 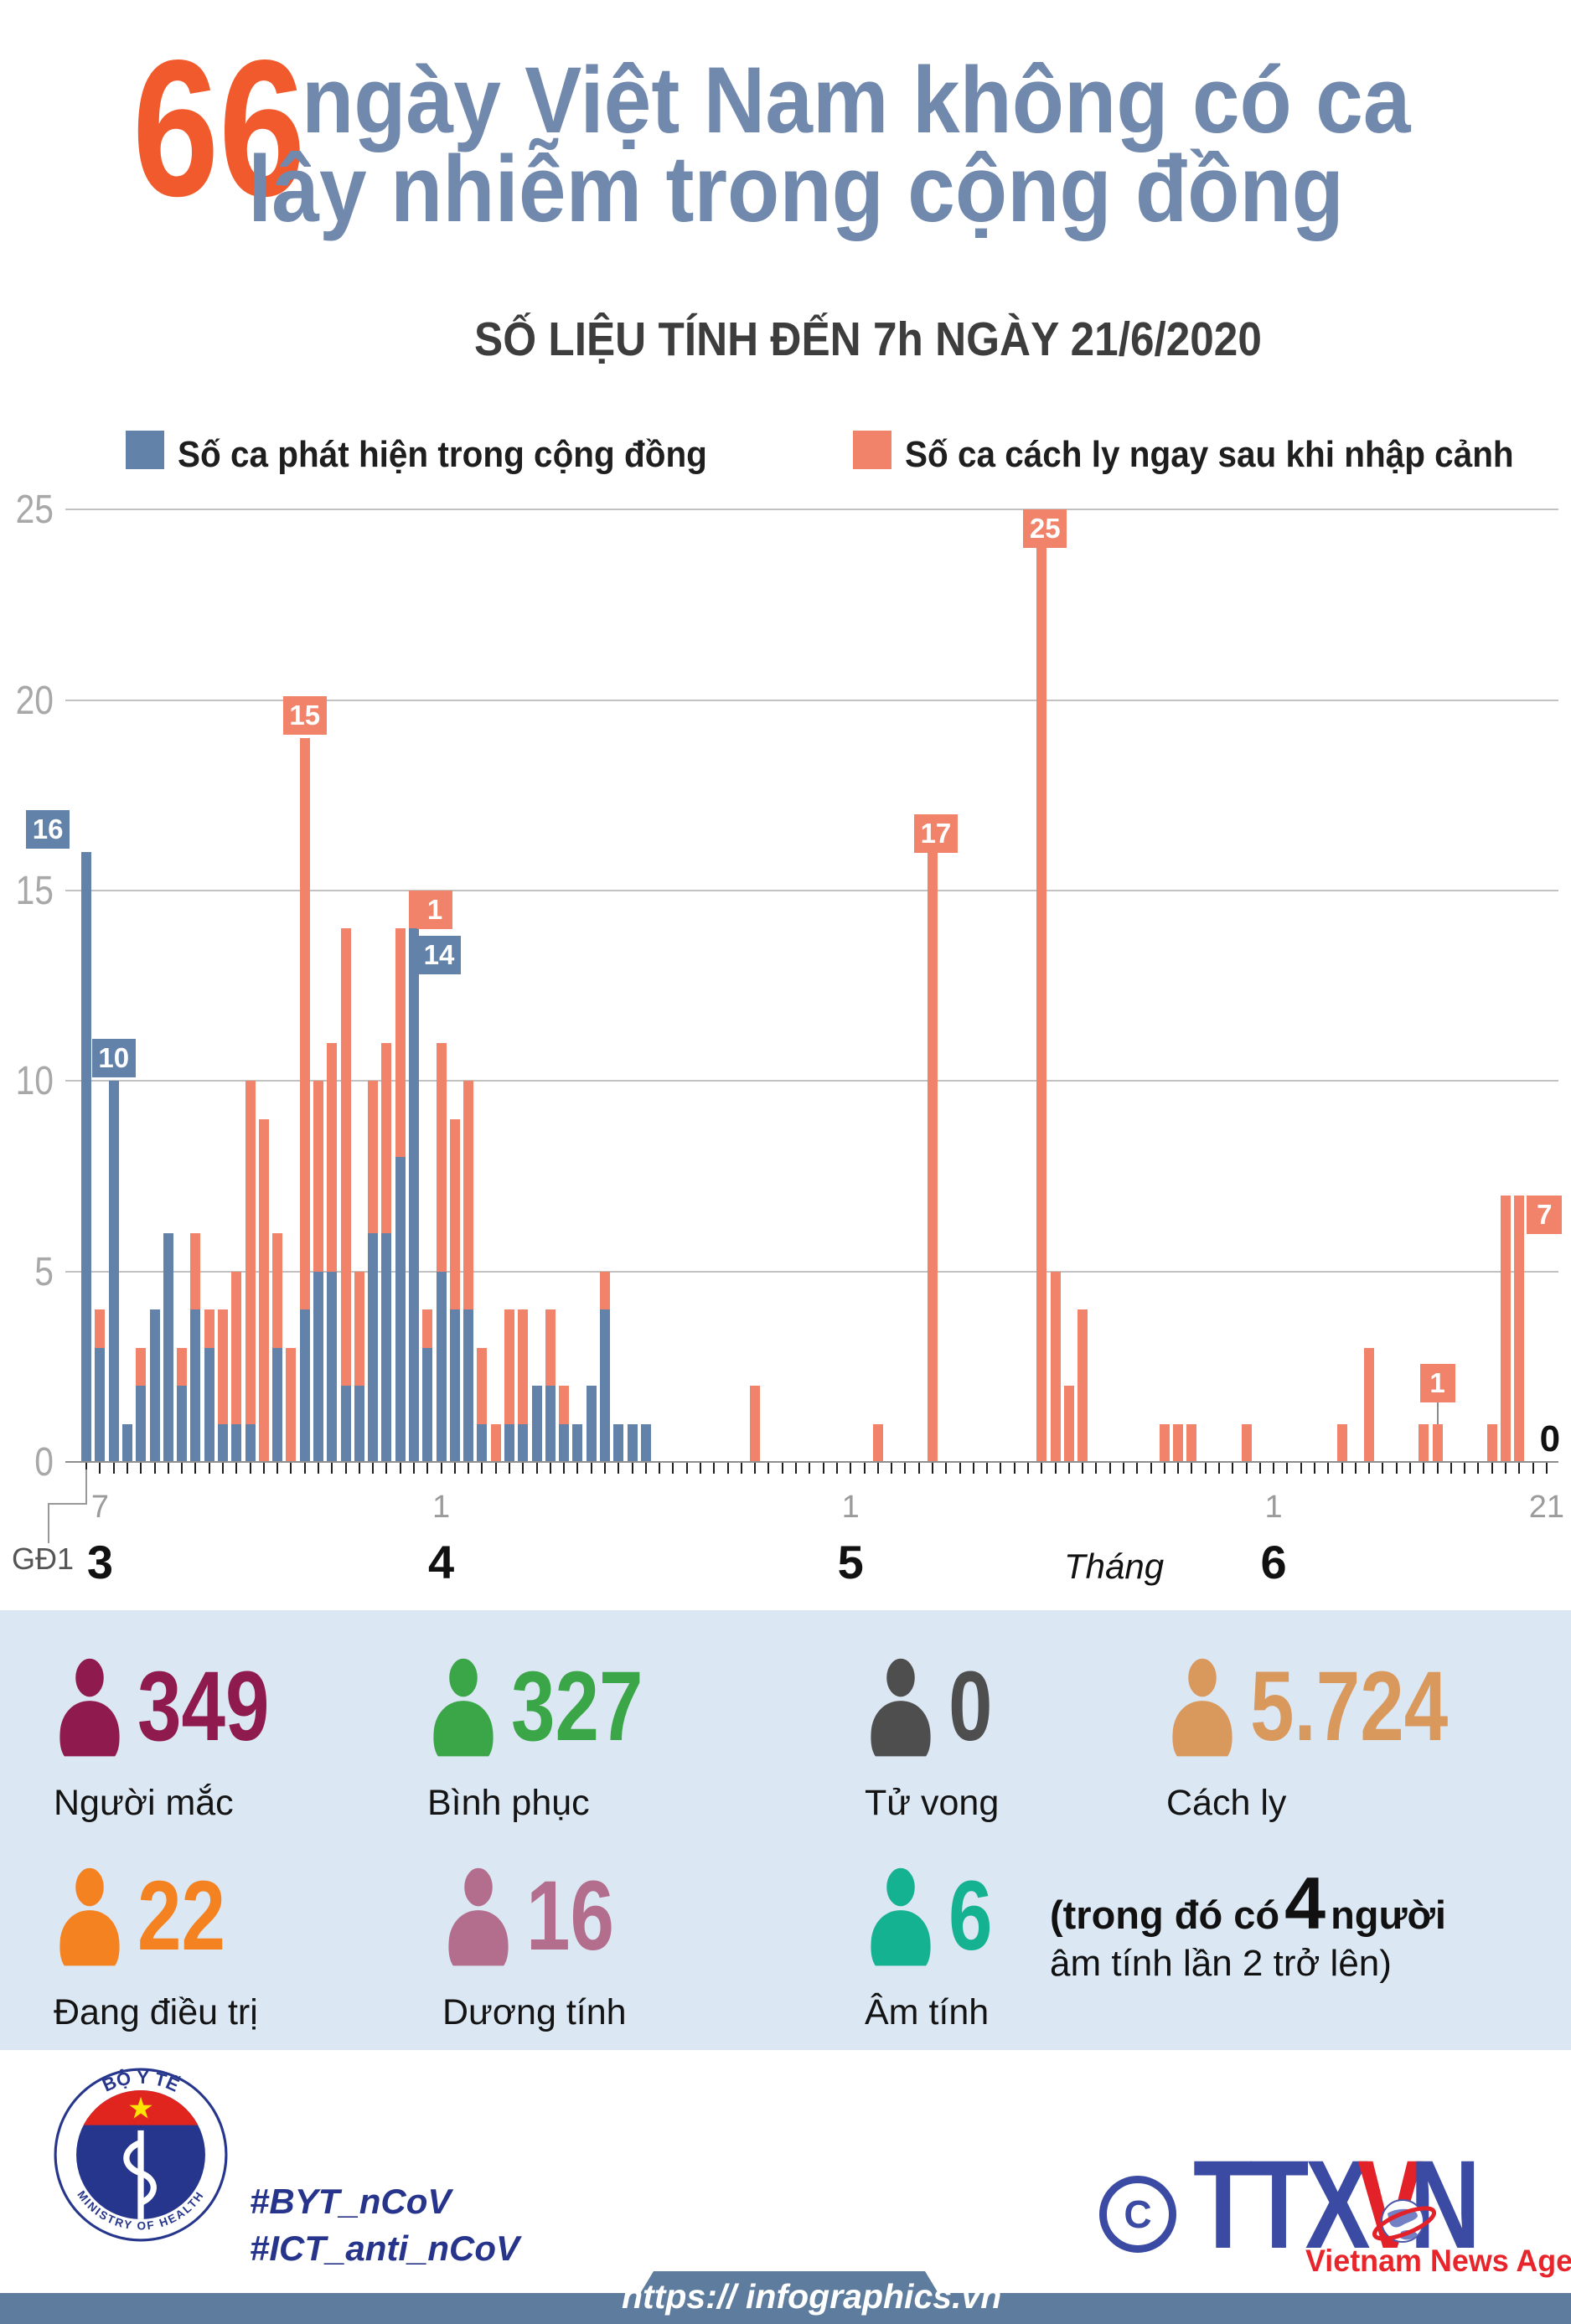 What do you see at coordinates (1137, 2214) in the screenshot?
I see `copyright-icon: C` at bounding box center [1137, 2214].